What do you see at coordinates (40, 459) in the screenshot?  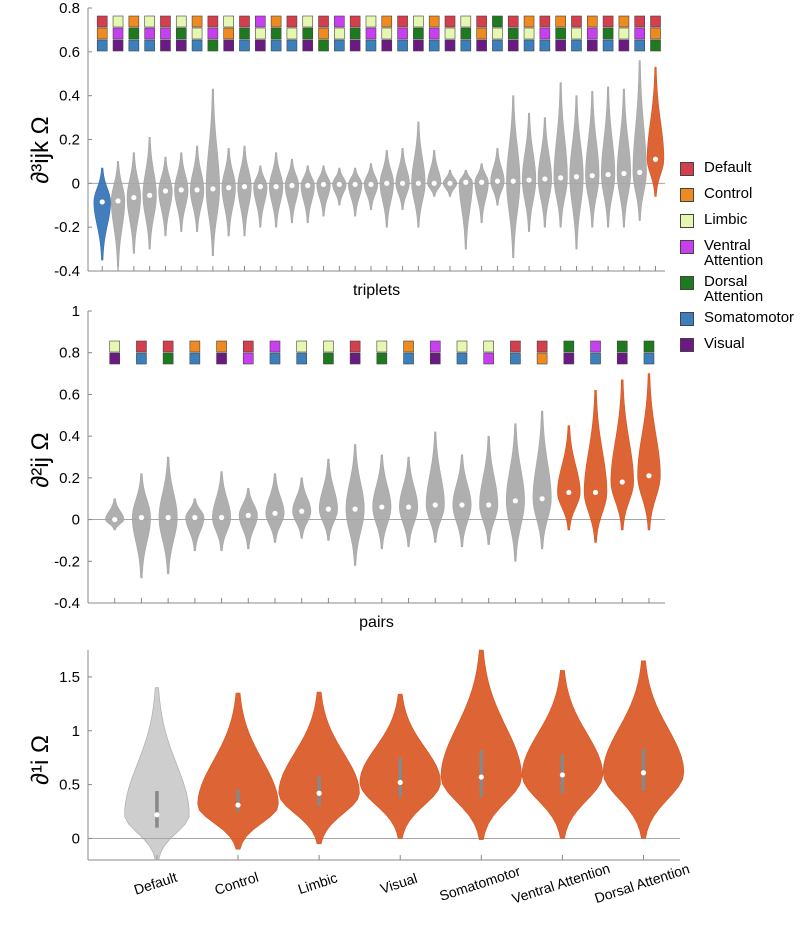 I see `y-axis-label: ∂²ij Ω` at bounding box center [40, 459].